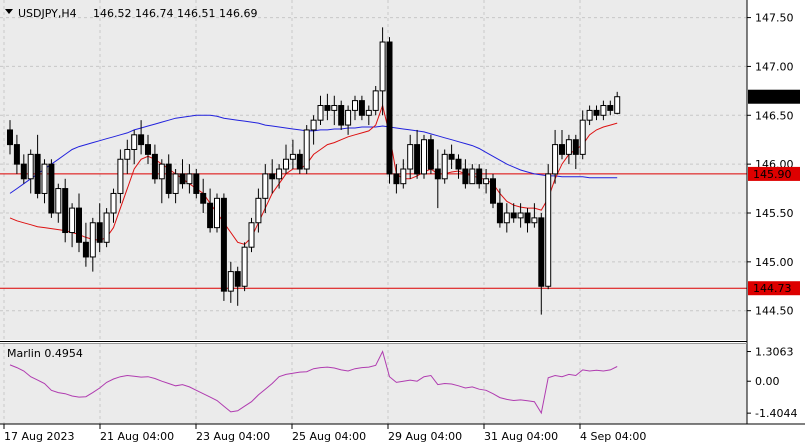  Describe the element at coordinates (521, 436) in the screenshot. I see `time-tick-label: 31 Aug 04:00` at that location.